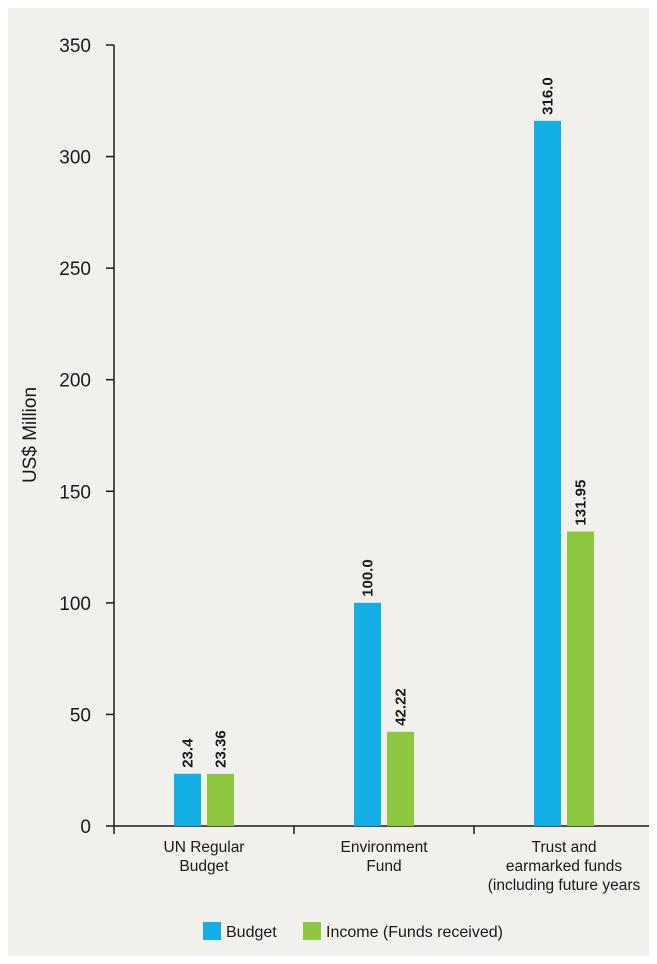 This screenshot has height=964, width=657. What do you see at coordinates (312, 931) in the screenshot?
I see `legend-swatch-income` at bounding box center [312, 931].